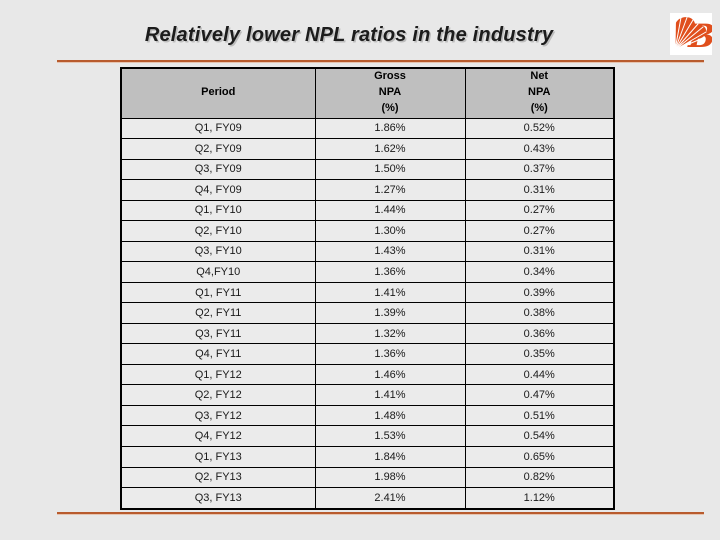  What do you see at coordinates (390, 190) in the screenshot?
I see `gross-npa-cell: 1.27%` at bounding box center [390, 190].